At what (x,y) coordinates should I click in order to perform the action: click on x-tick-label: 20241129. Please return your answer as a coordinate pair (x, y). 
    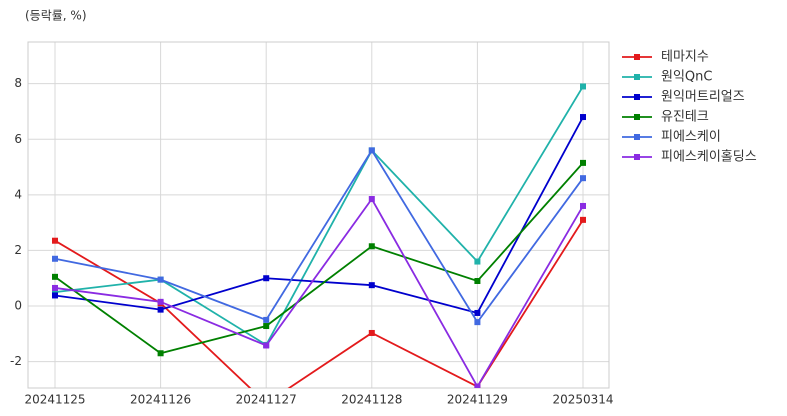
    Looking at the image, I should click on (477, 400).